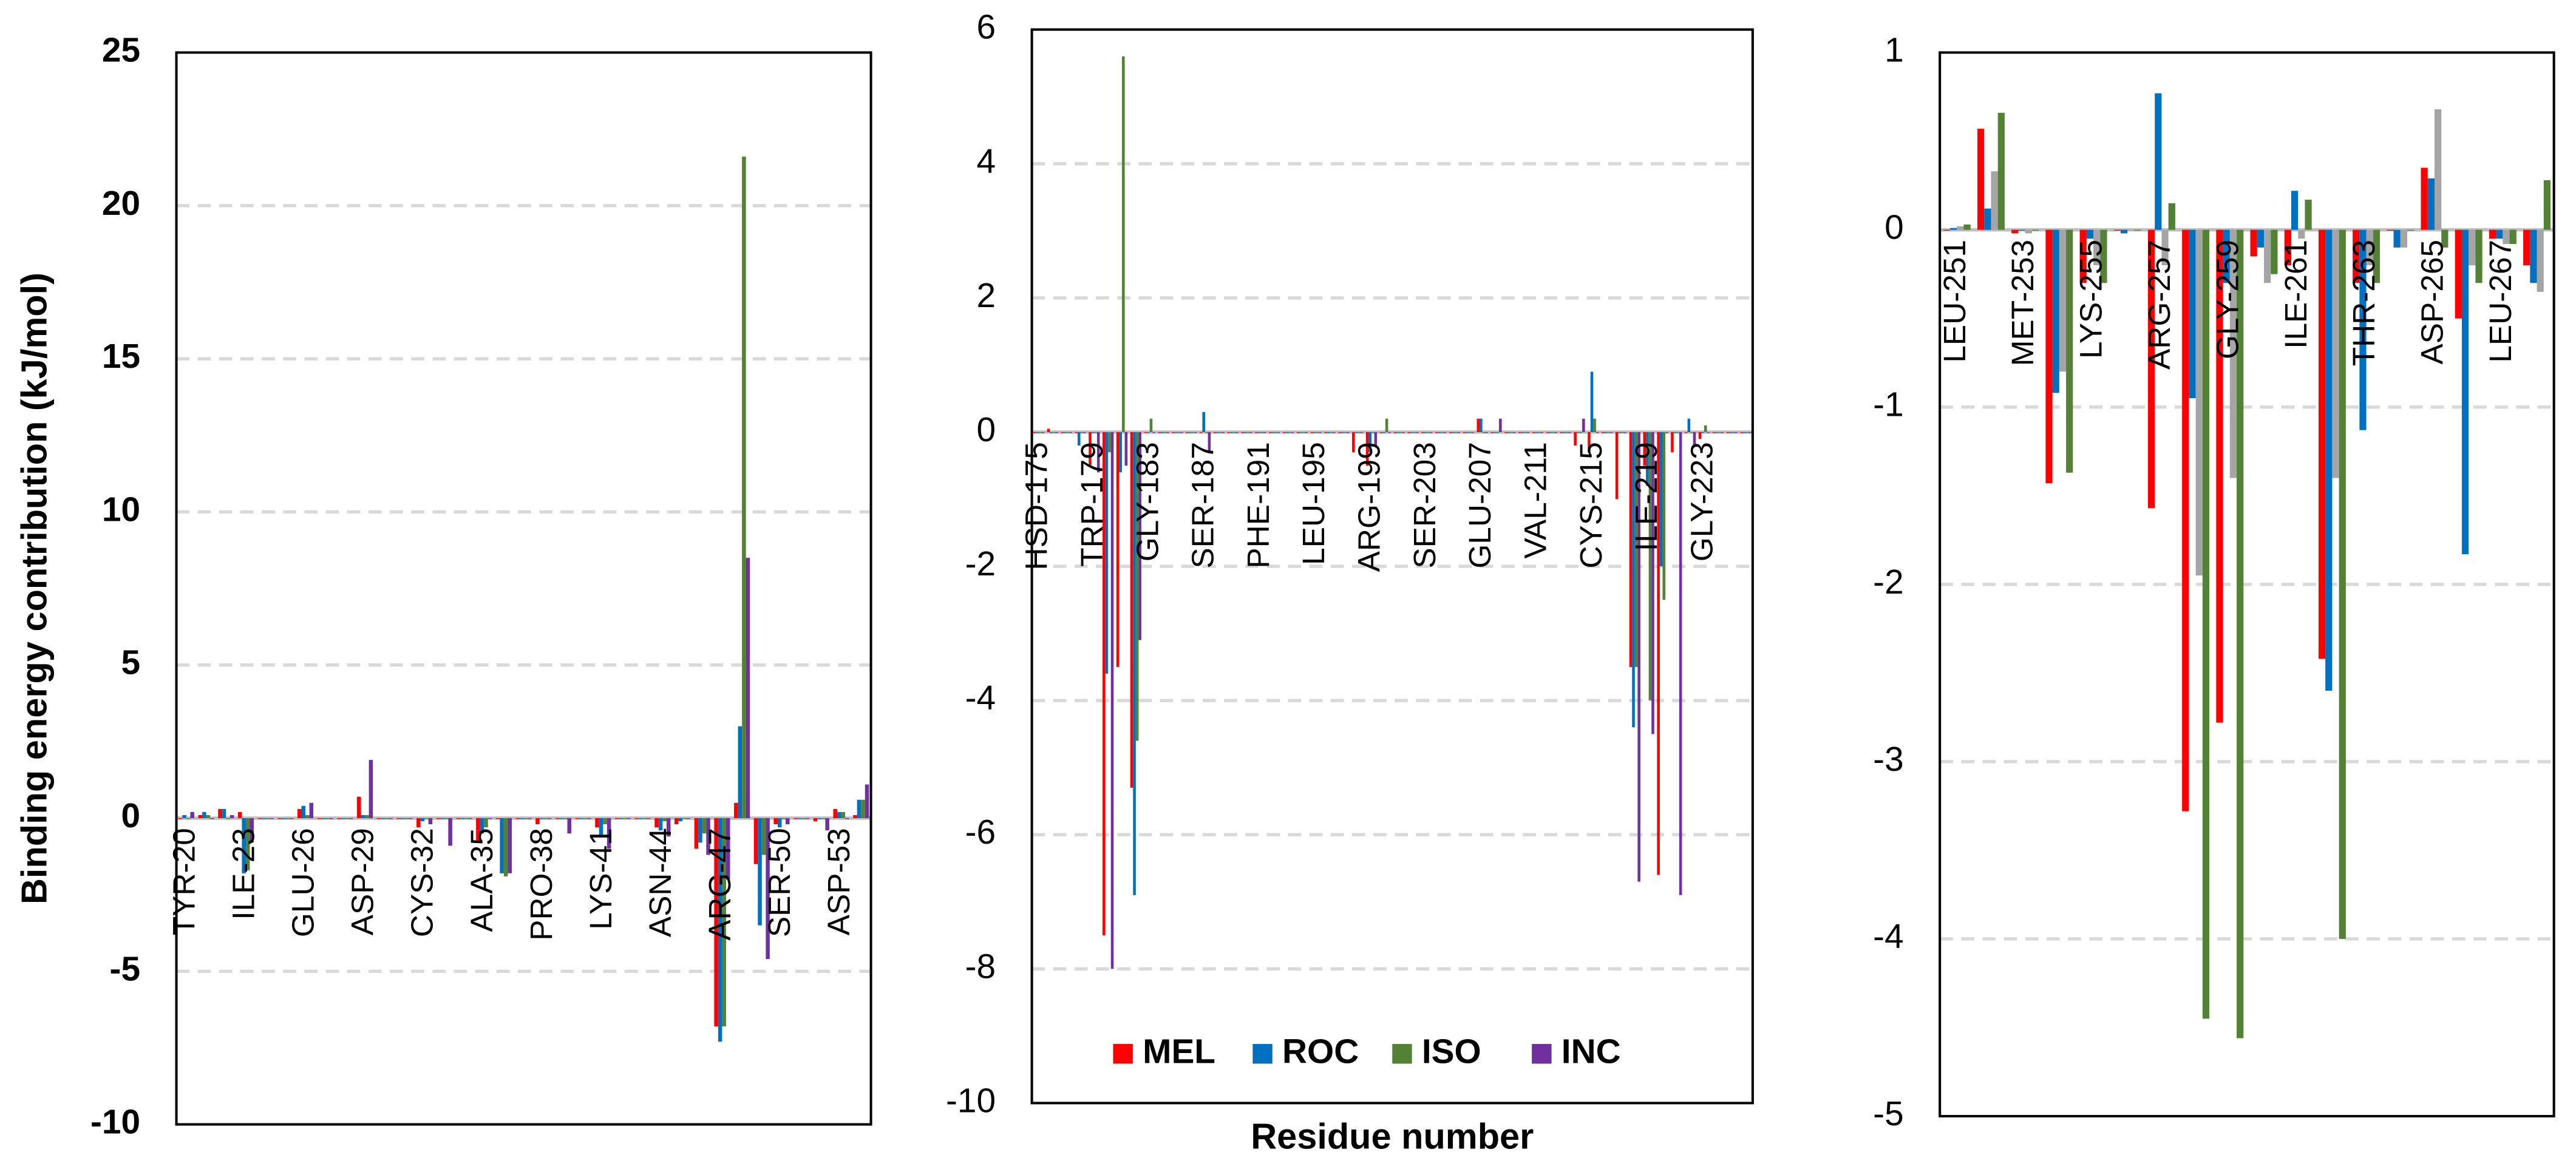 This screenshot has height=1172, width=2576. Describe the element at coordinates (1451, 1051) in the screenshot. I see `legend-label: ISO` at that location.